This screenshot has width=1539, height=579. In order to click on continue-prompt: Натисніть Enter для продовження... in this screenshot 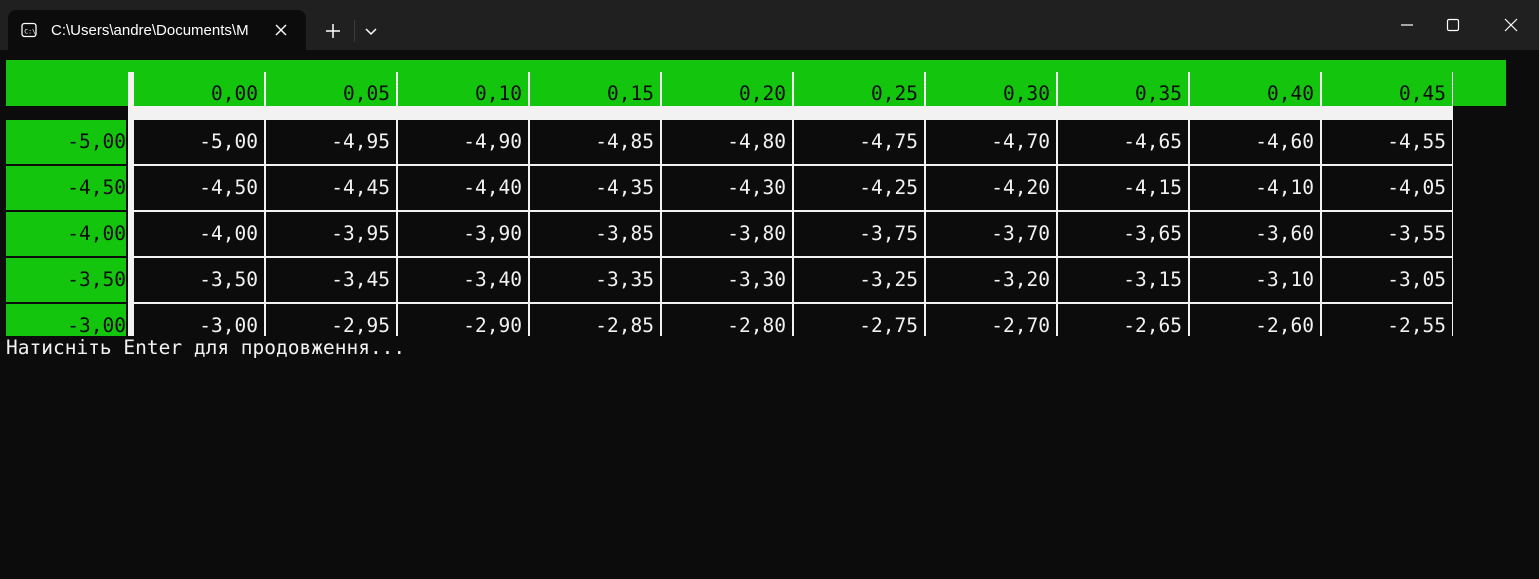, I will do `click(206, 347)`.